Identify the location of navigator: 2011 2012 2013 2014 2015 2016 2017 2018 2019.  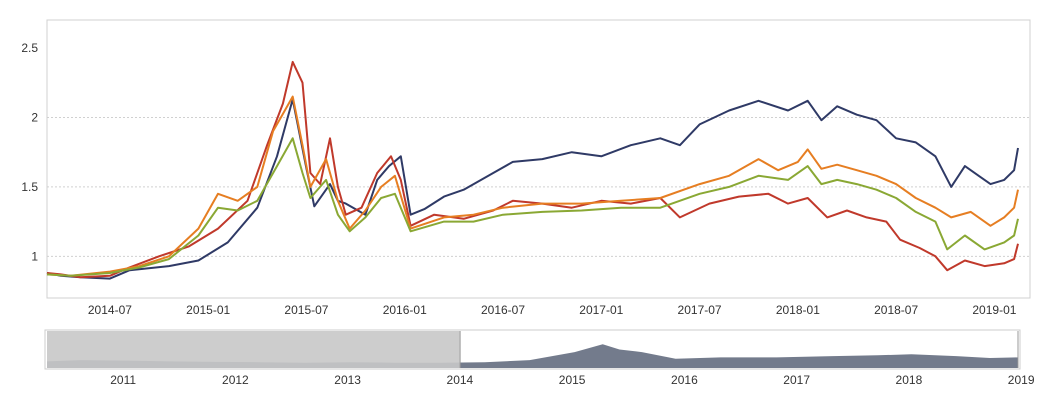
(539, 358).